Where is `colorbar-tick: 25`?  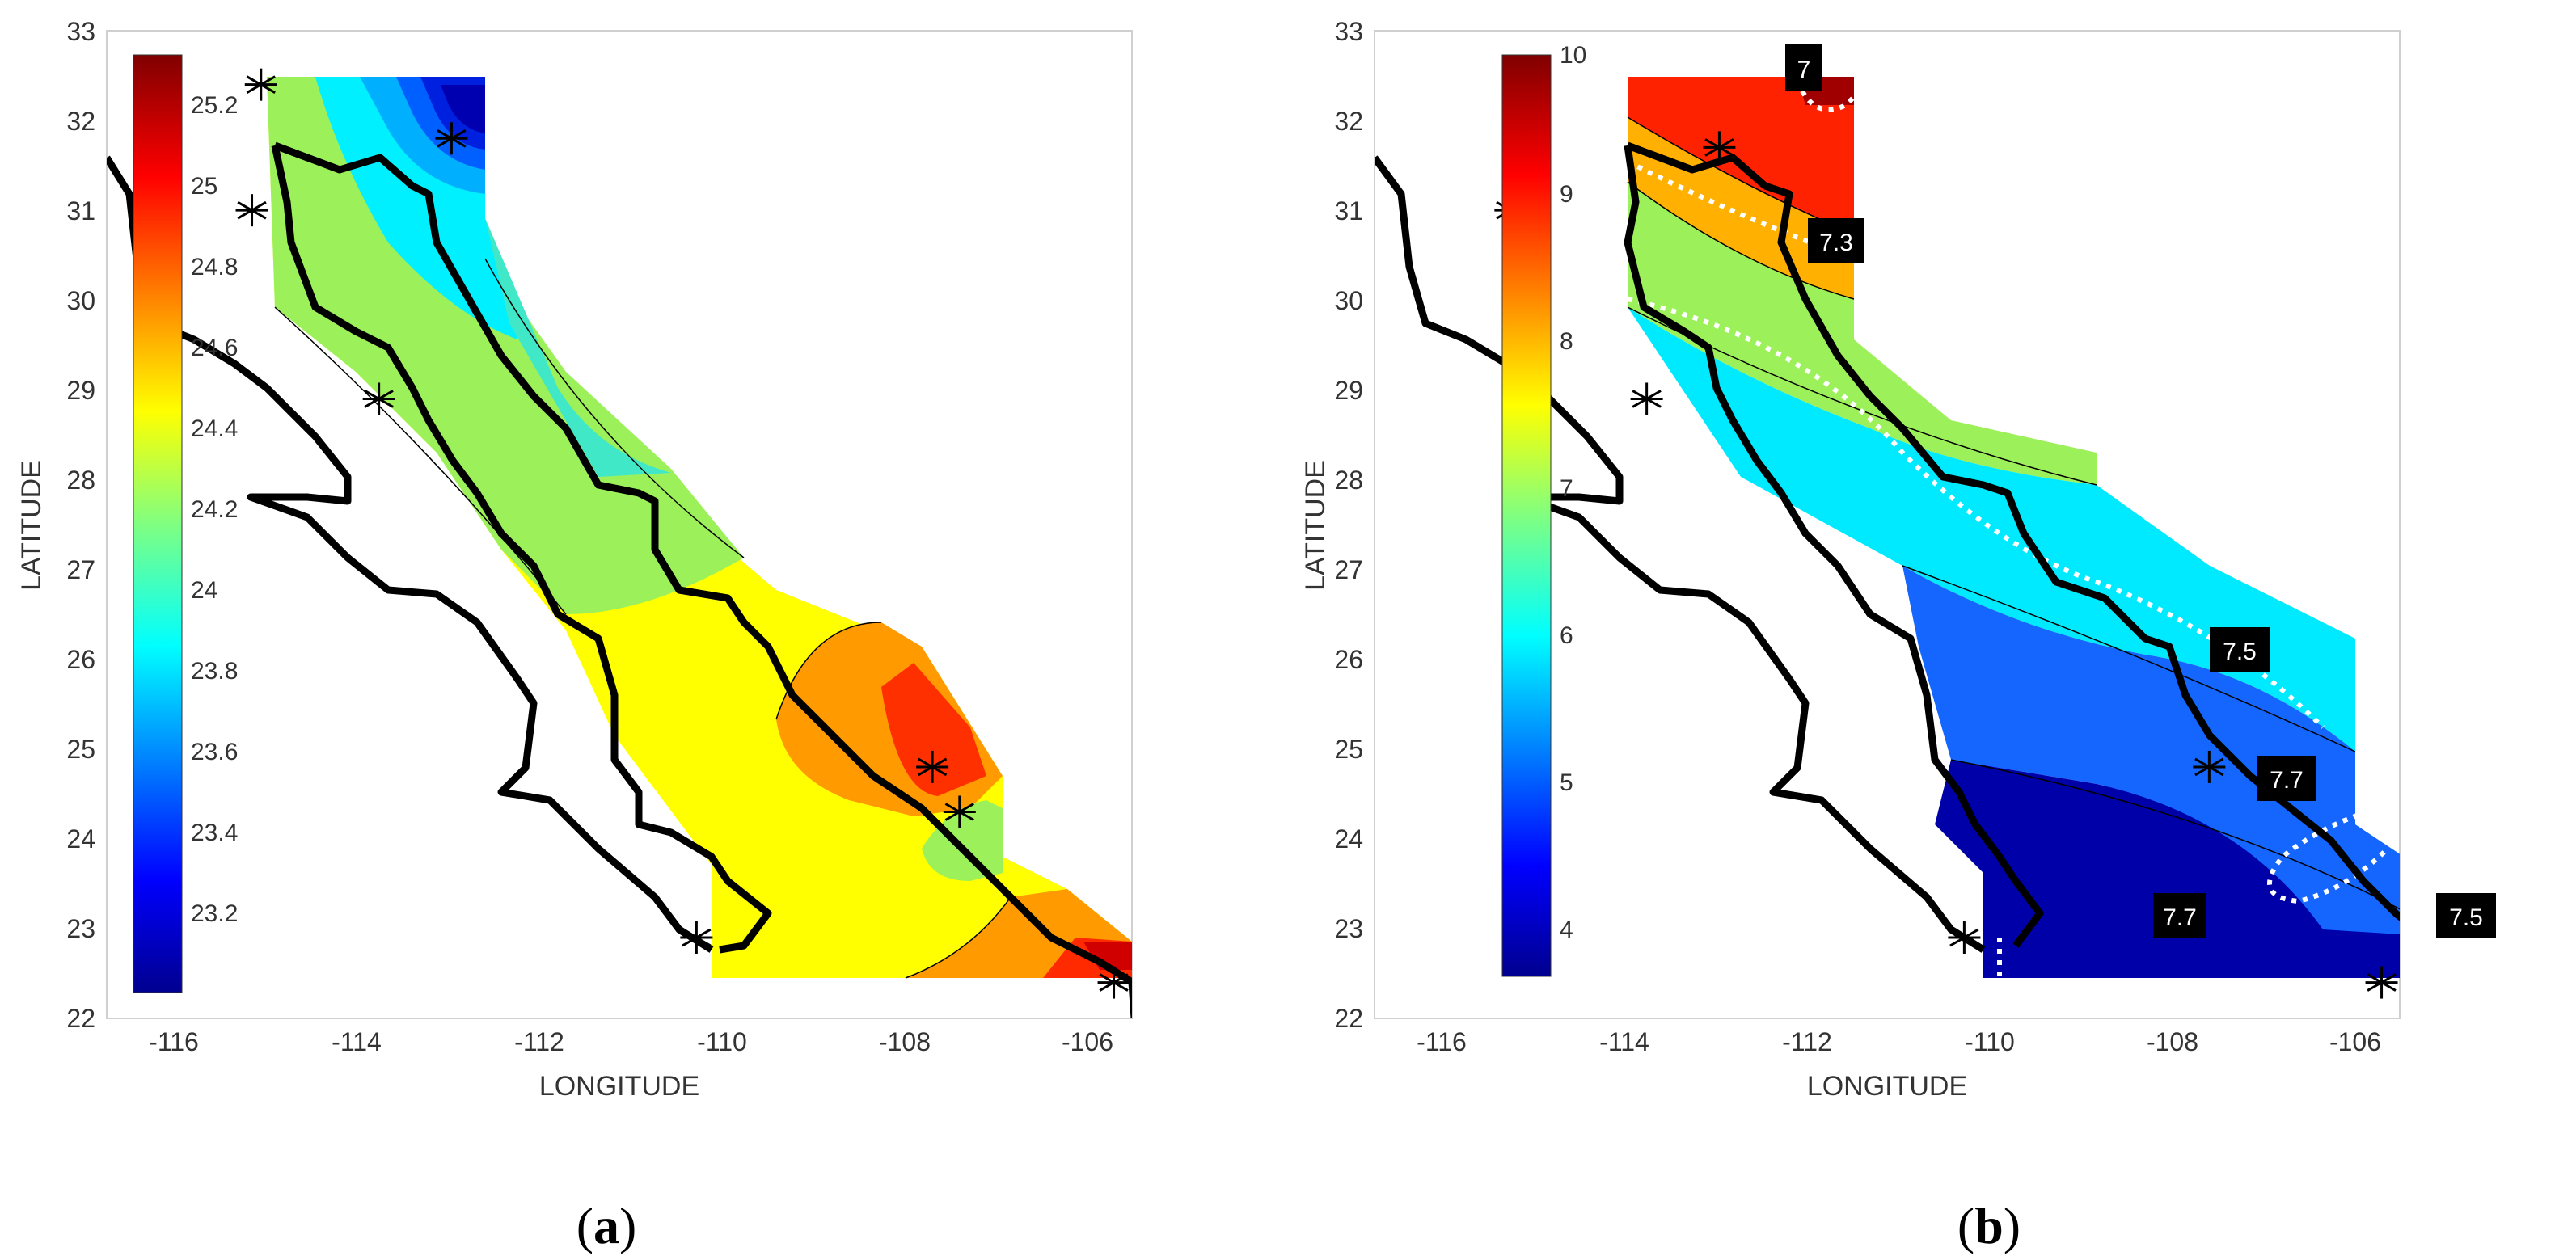 colorbar-tick: 25 is located at coordinates (204, 186).